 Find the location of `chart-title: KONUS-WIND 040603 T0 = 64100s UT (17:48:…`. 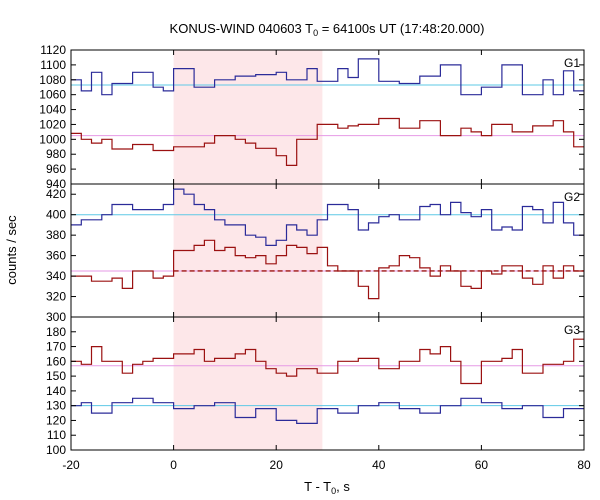

chart-title: KONUS-WIND 040603 T0 = 64100s UT (17:48:… is located at coordinates (327, 29).